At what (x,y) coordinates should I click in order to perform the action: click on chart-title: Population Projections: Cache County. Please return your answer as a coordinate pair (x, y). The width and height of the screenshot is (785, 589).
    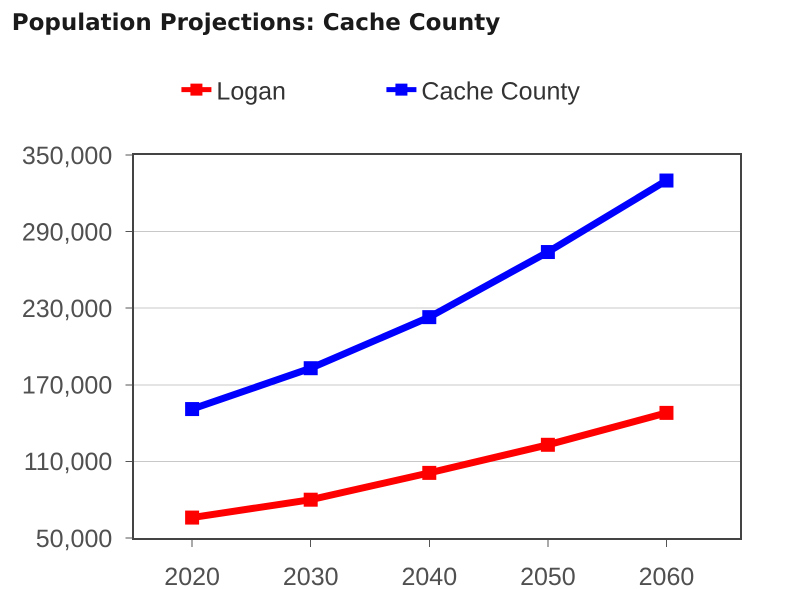
    Looking at the image, I should click on (256, 23).